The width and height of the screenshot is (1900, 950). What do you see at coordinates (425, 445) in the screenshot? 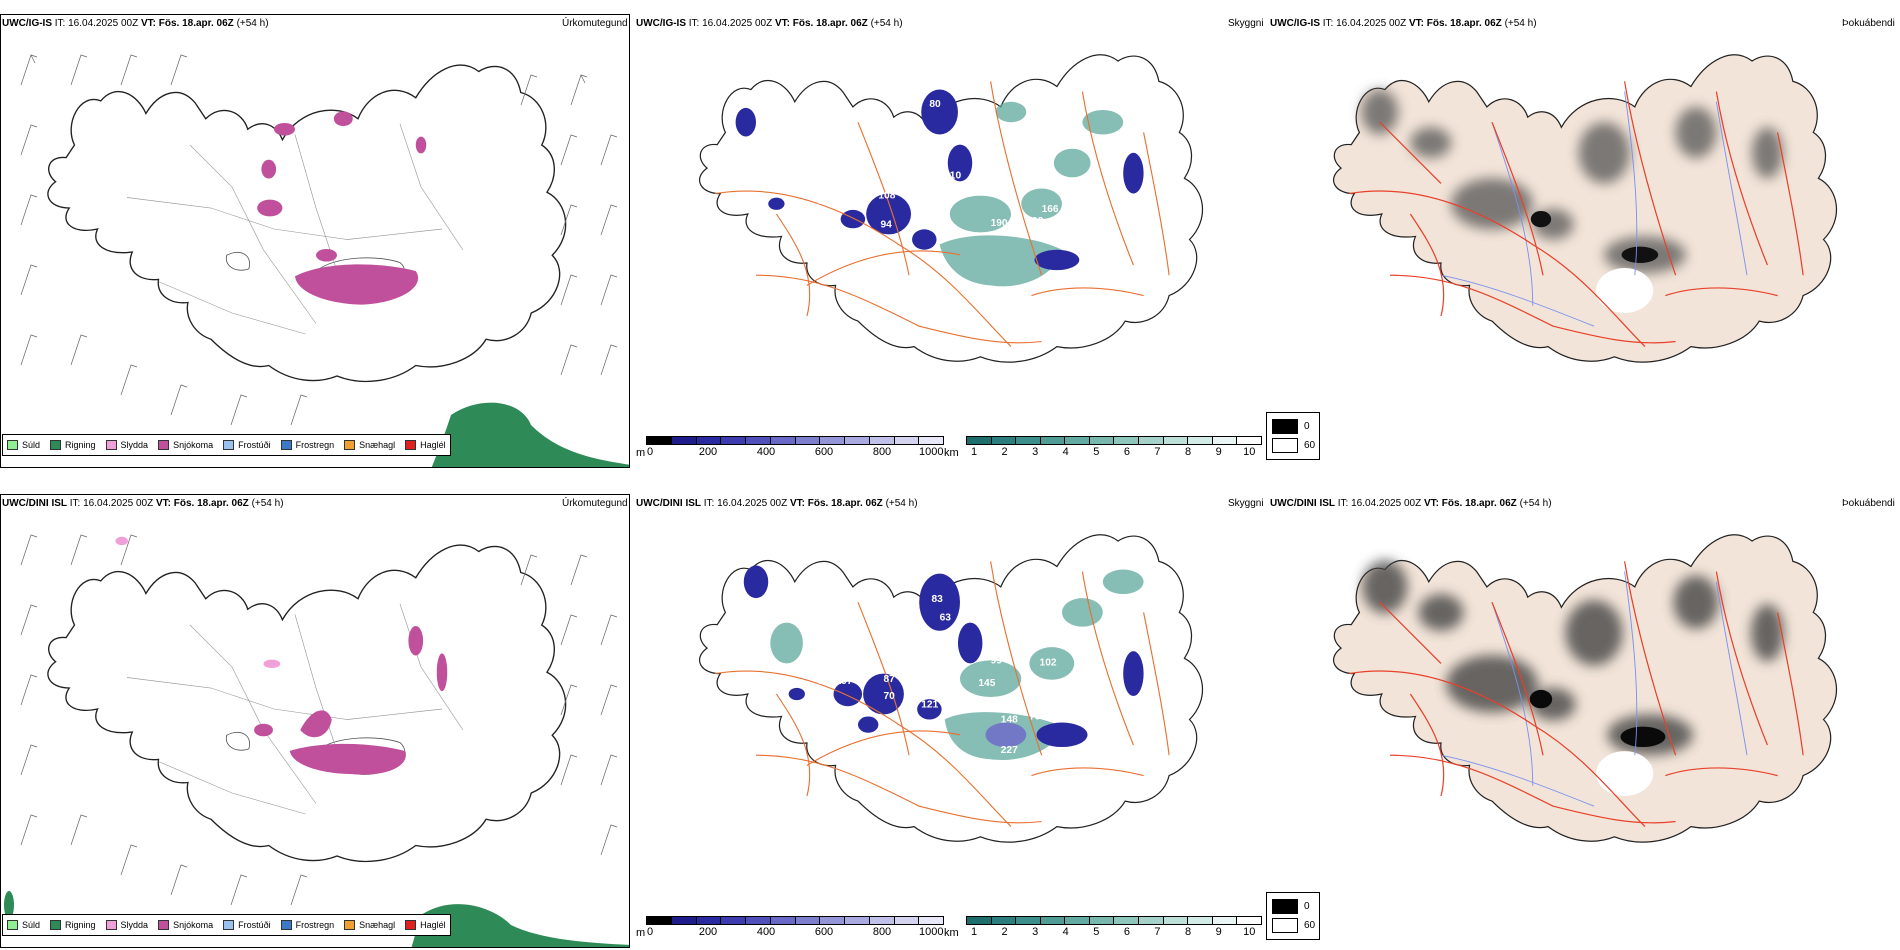
I see `legend-item-haglel: Haglél` at bounding box center [425, 445].